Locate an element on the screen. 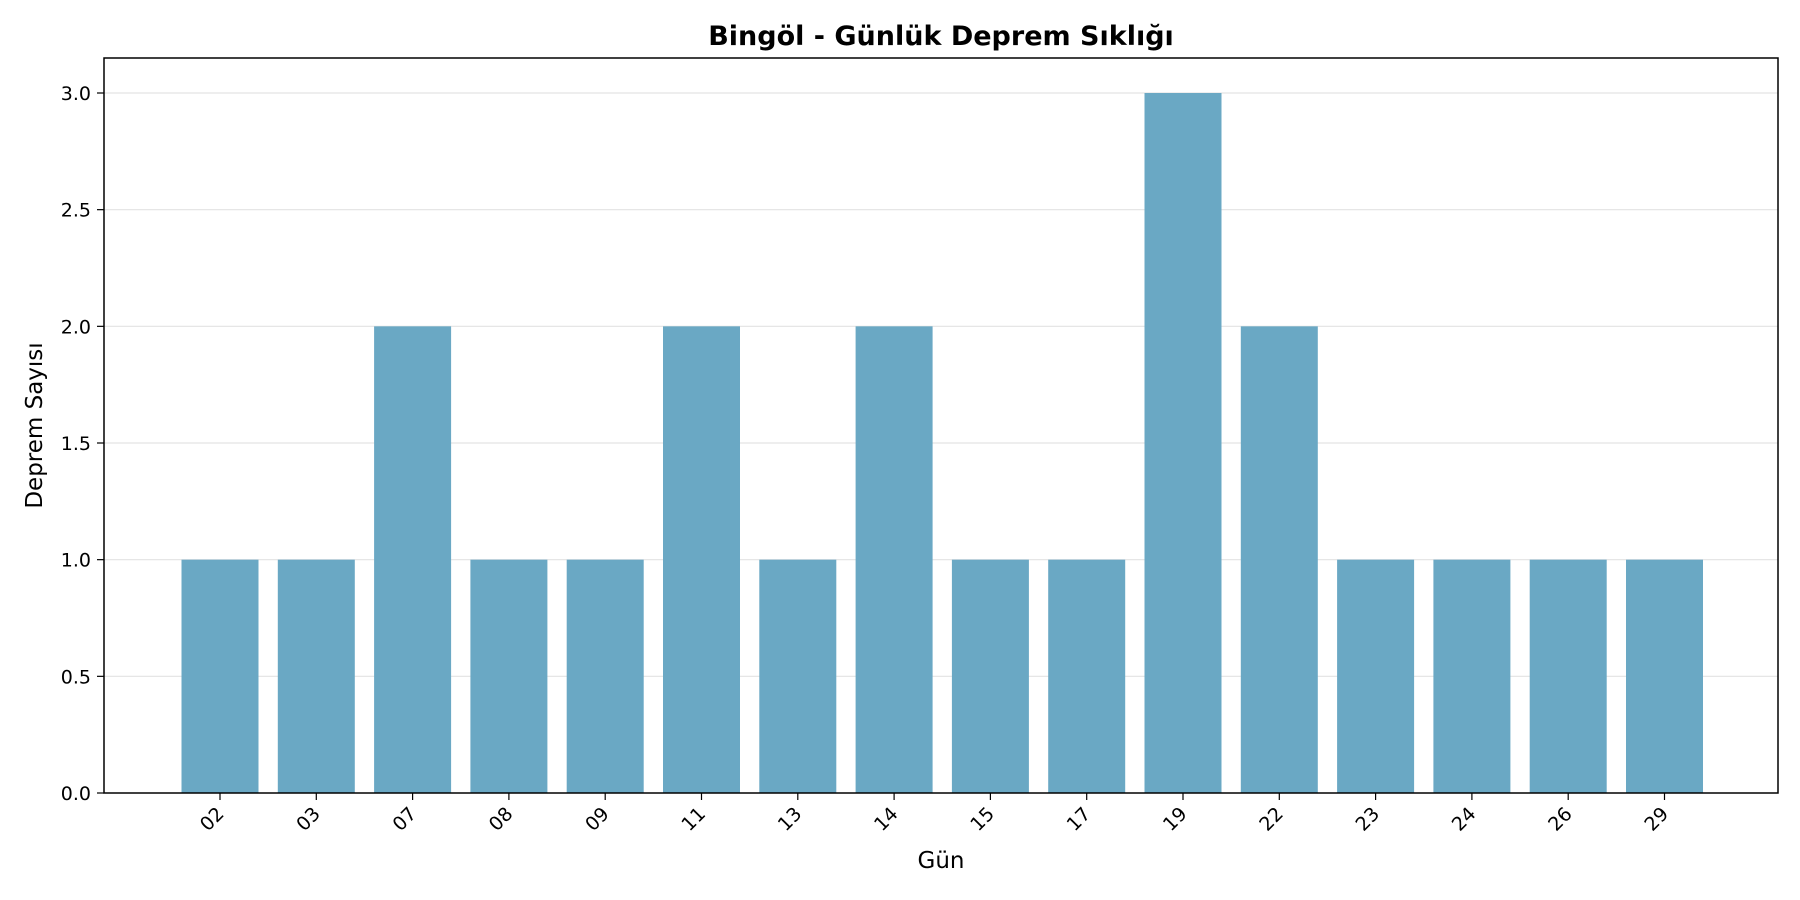  y-tick-label: 0.0 is located at coordinates (76, 794).